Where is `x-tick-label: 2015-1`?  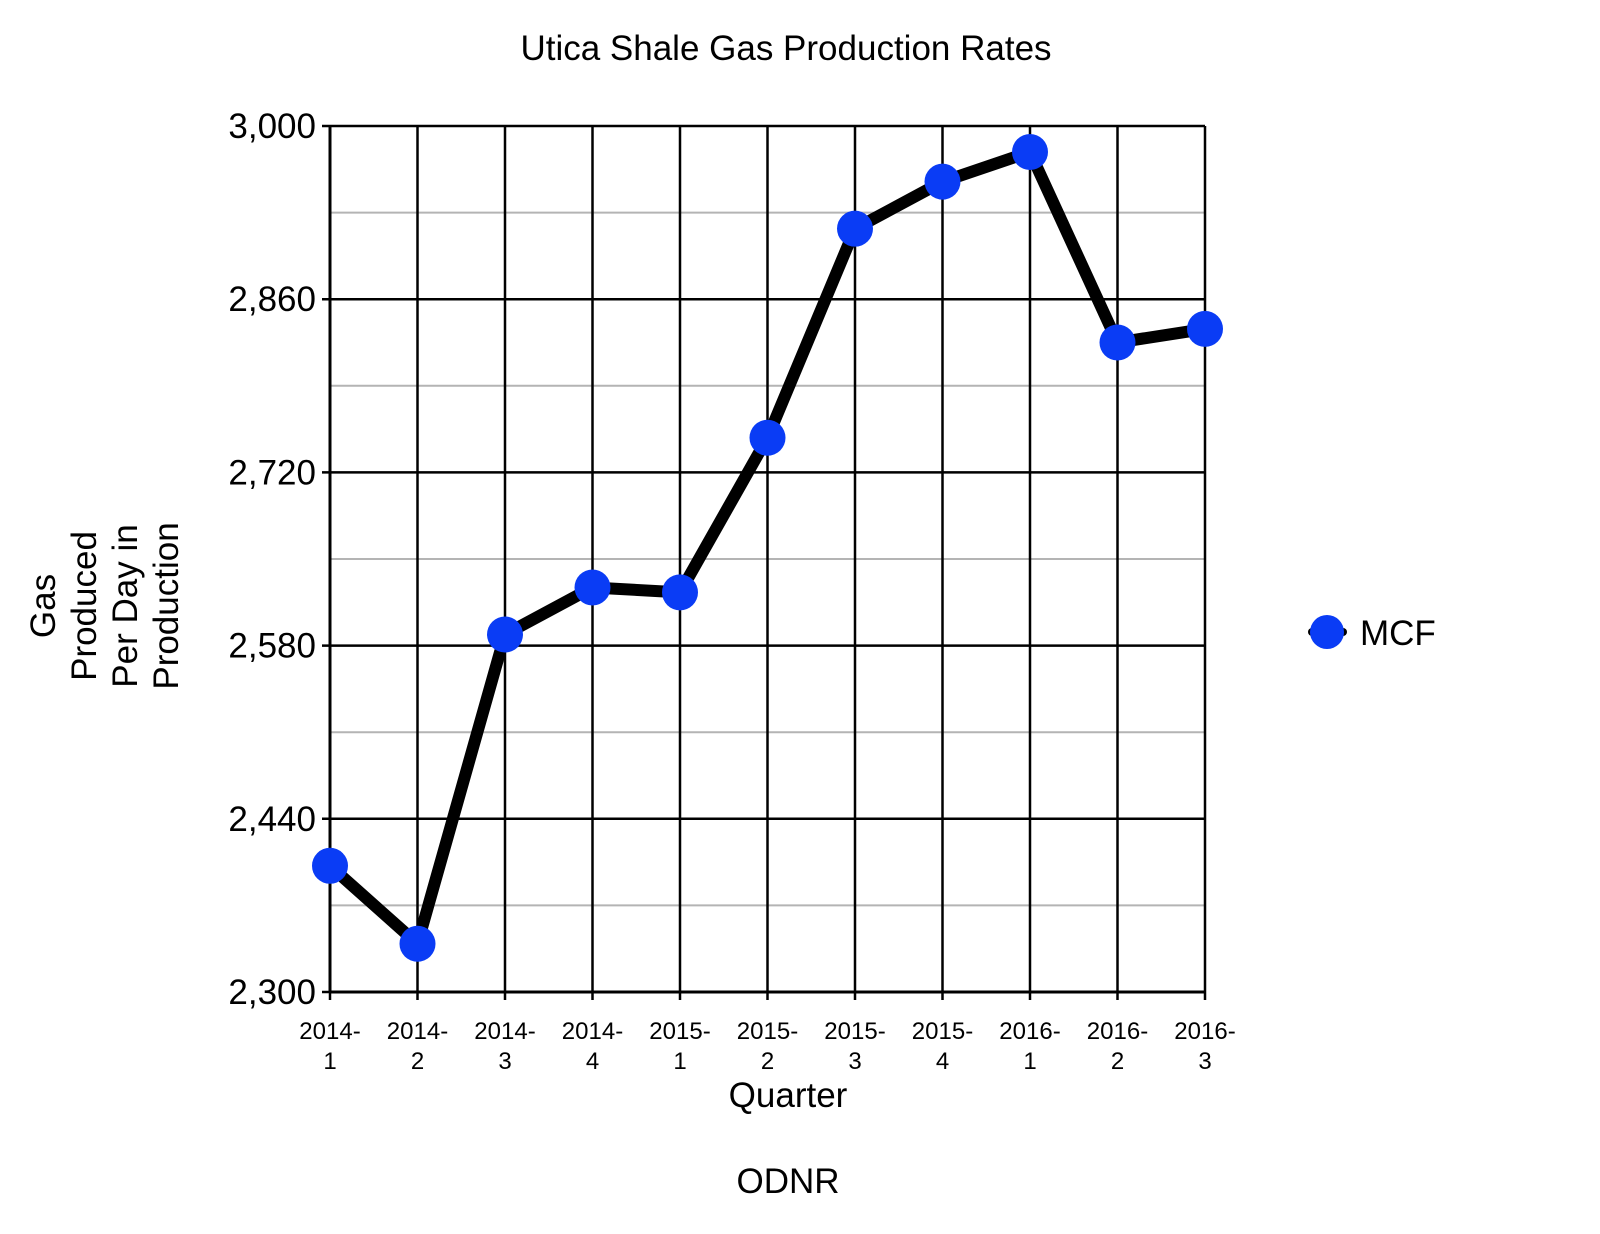
x-tick-label: 2015-1 is located at coordinates (679, 1046).